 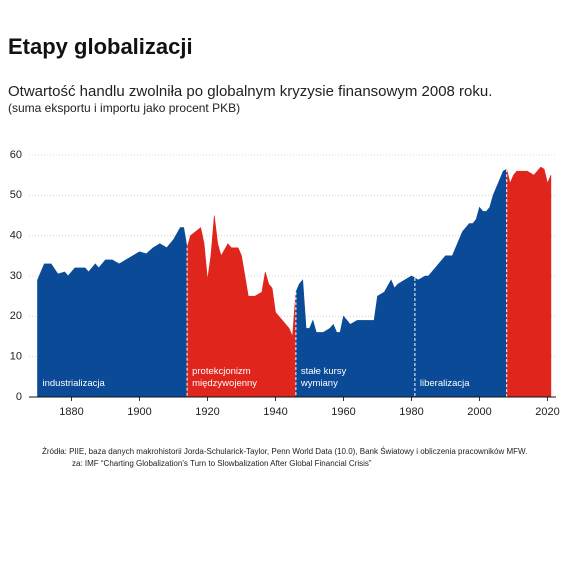 What do you see at coordinates (19, 397) in the screenshot?
I see `y-tick-label: 0` at bounding box center [19, 397].